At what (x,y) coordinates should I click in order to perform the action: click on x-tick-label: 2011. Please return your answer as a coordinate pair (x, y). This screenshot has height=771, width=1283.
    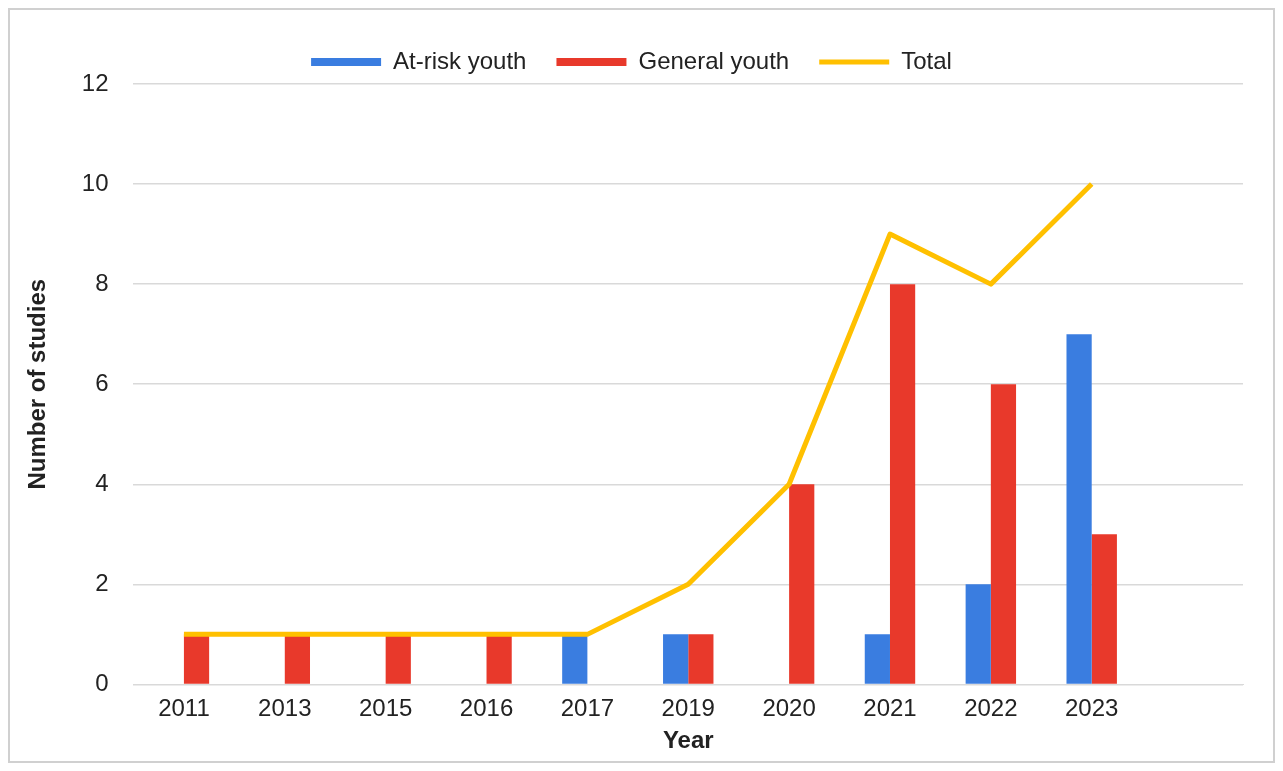
    Looking at the image, I should click on (184, 708).